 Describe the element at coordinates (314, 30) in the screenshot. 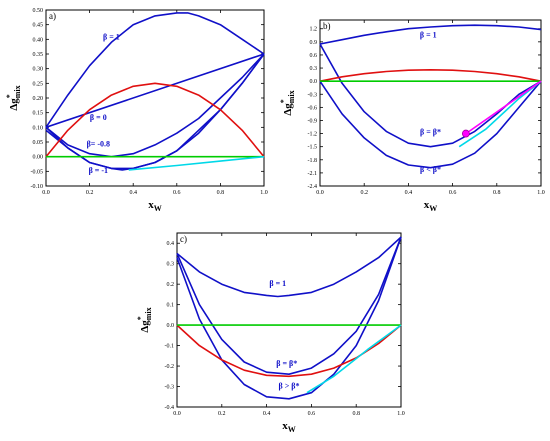

I see `y-tick-label: 1.2` at that location.